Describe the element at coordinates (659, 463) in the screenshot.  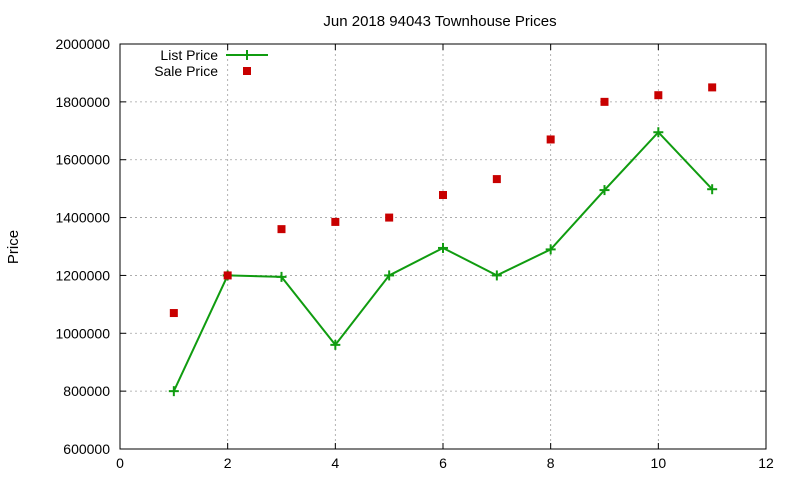
I see `x-tick-label: 10` at that location.